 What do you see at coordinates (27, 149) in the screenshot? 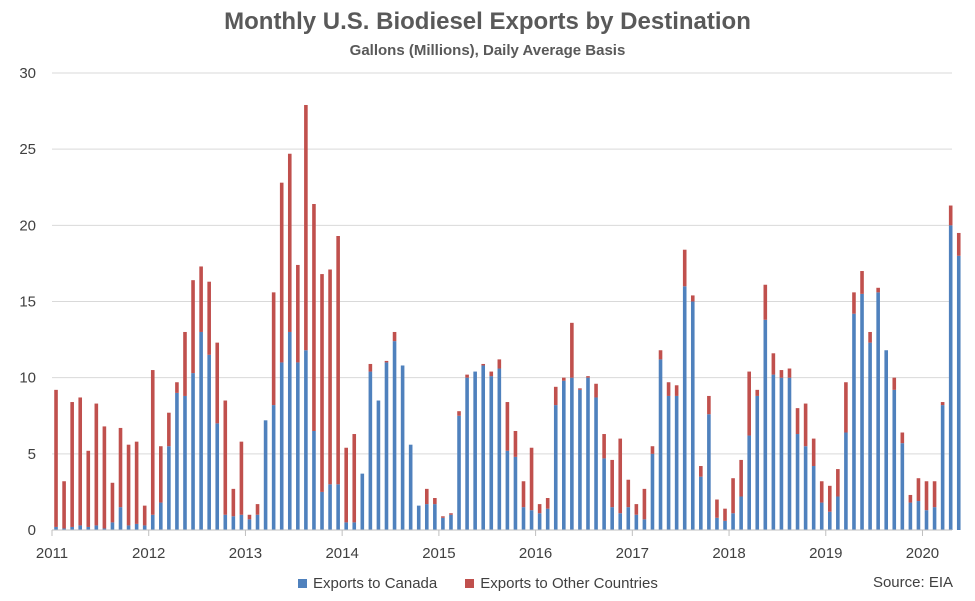
I see `y-tick-label: 25` at bounding box center [27, 149].